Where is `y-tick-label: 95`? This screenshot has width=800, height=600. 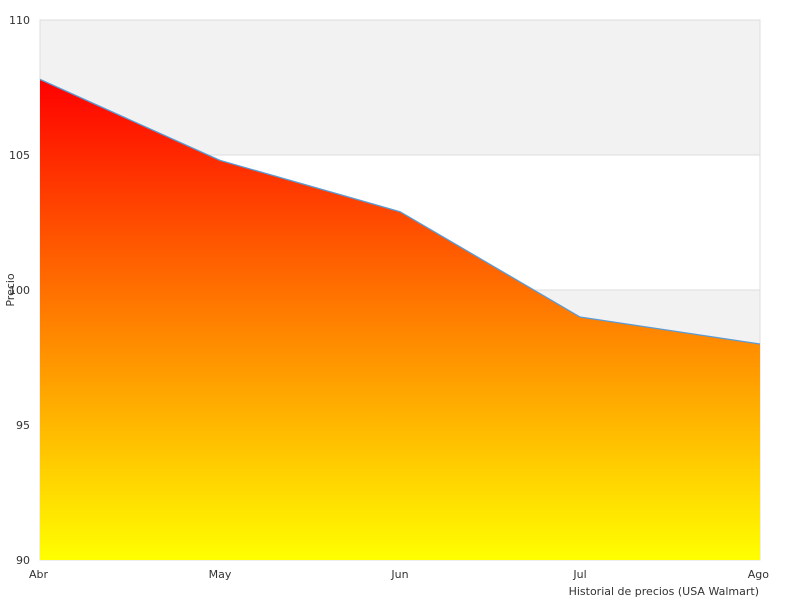 y-tick-label: 95 is located at coordinates (23, 425).